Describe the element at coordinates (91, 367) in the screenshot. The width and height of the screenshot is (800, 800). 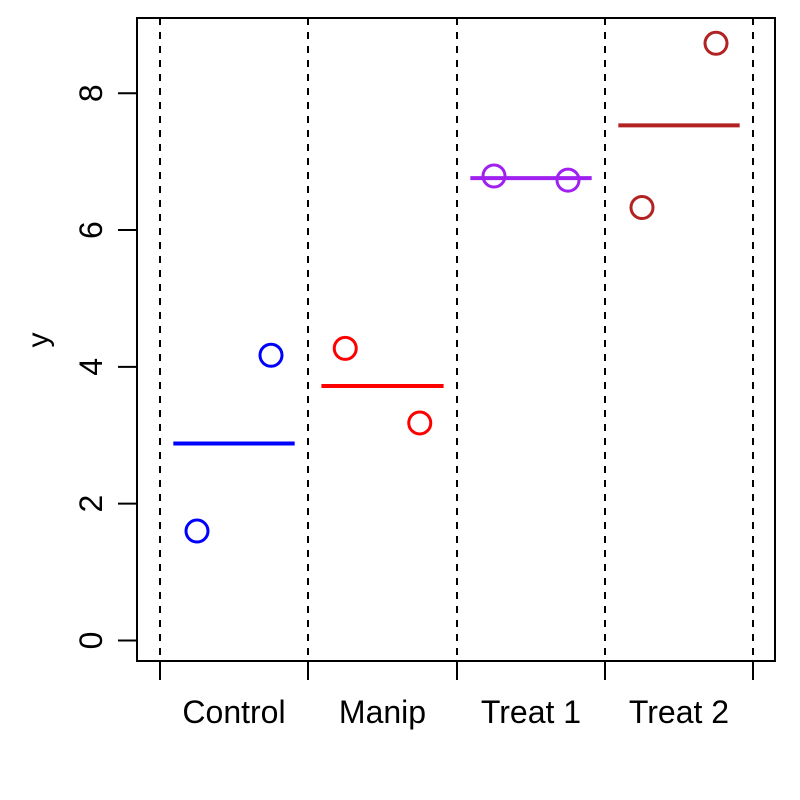
I see `y-tick-label-4: 4` at that location.